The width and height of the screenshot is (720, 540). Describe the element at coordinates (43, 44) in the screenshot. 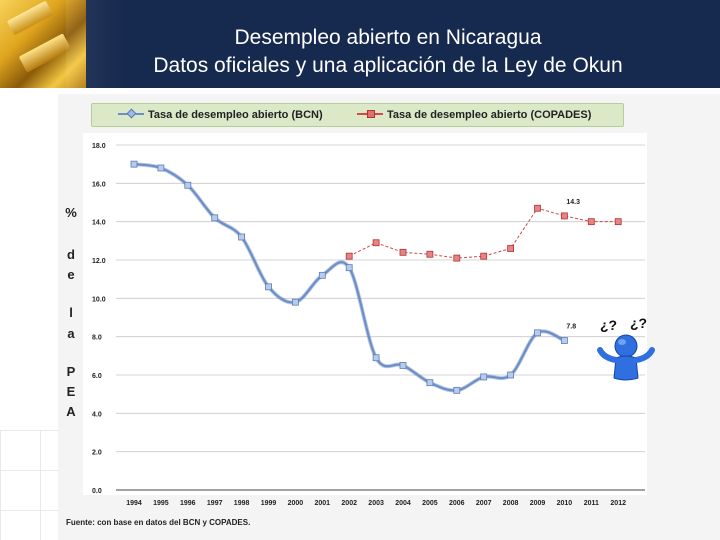

I see `gold-bars-image` at that location.